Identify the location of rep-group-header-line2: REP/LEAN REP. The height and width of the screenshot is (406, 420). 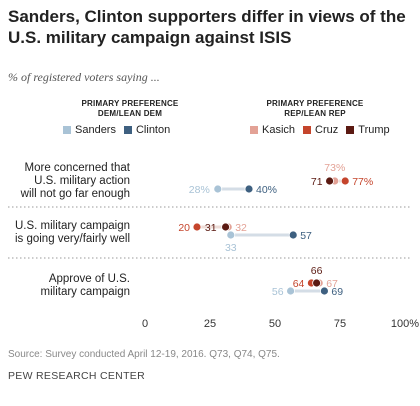
(315, 113).